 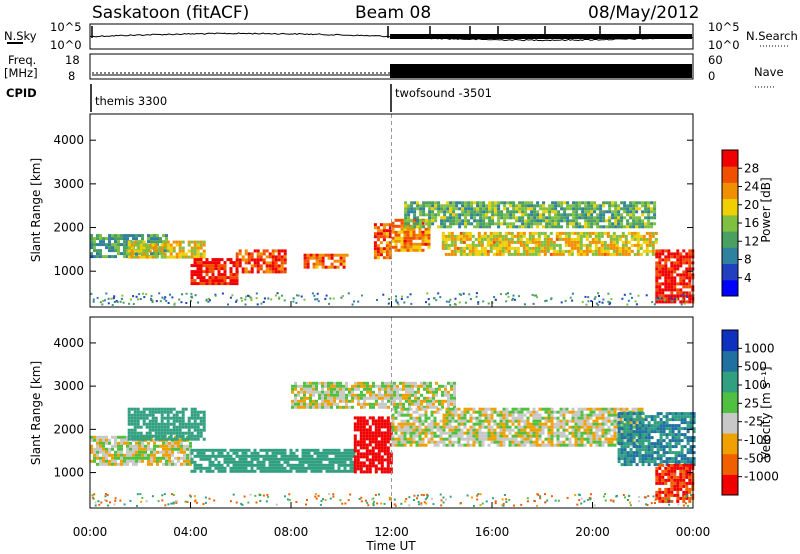 I want to click on nave-label: Nave, so click(x=769, y=72).